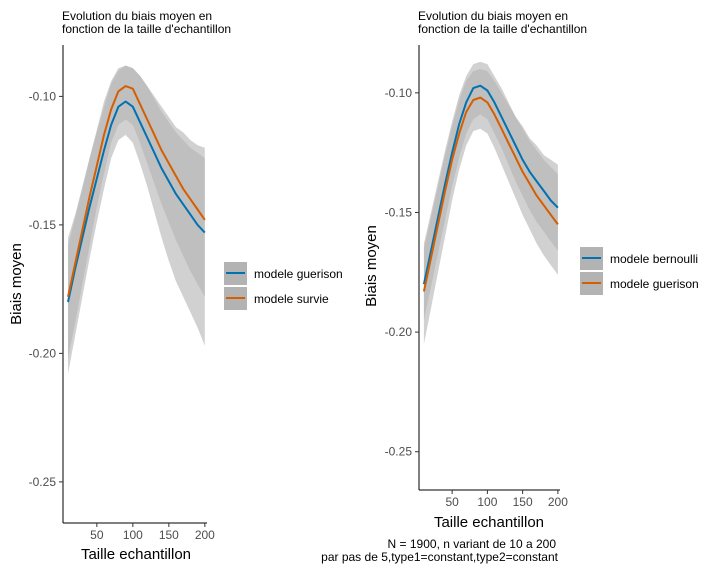  Describe the element at coordinates (502, 29) in the screenshot. I see `panel-2-title-line-2: fonction de la taille d'echantillon` at that location.